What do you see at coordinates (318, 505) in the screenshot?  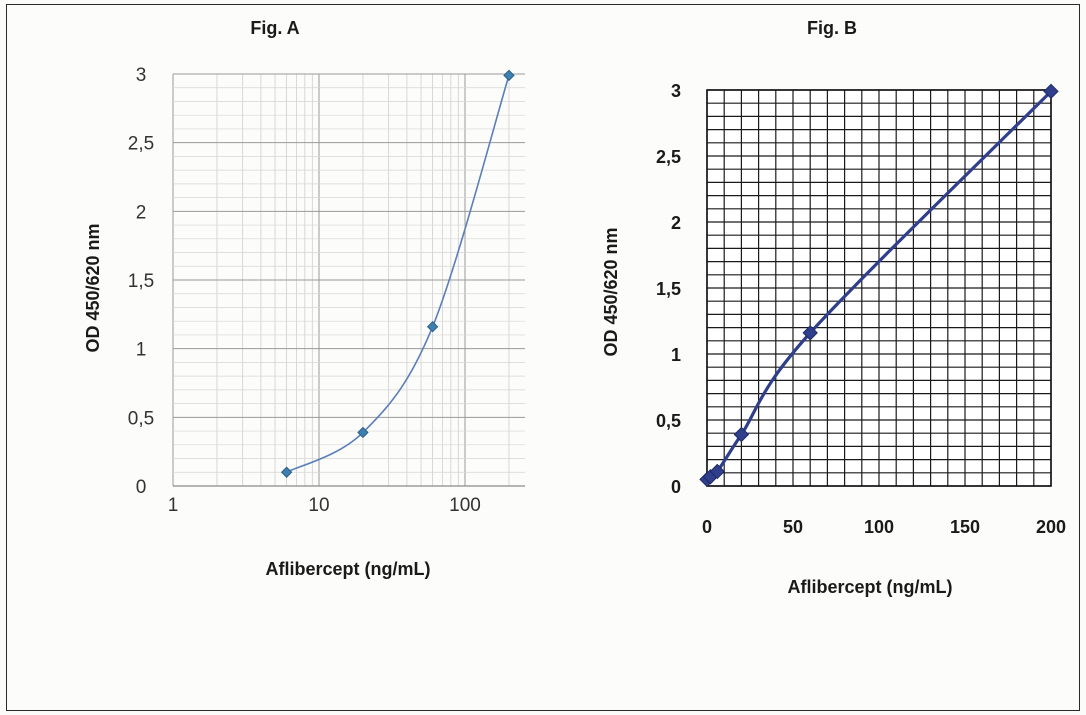 I see `x-tick-label: 10` at bounding box center [318, 505].